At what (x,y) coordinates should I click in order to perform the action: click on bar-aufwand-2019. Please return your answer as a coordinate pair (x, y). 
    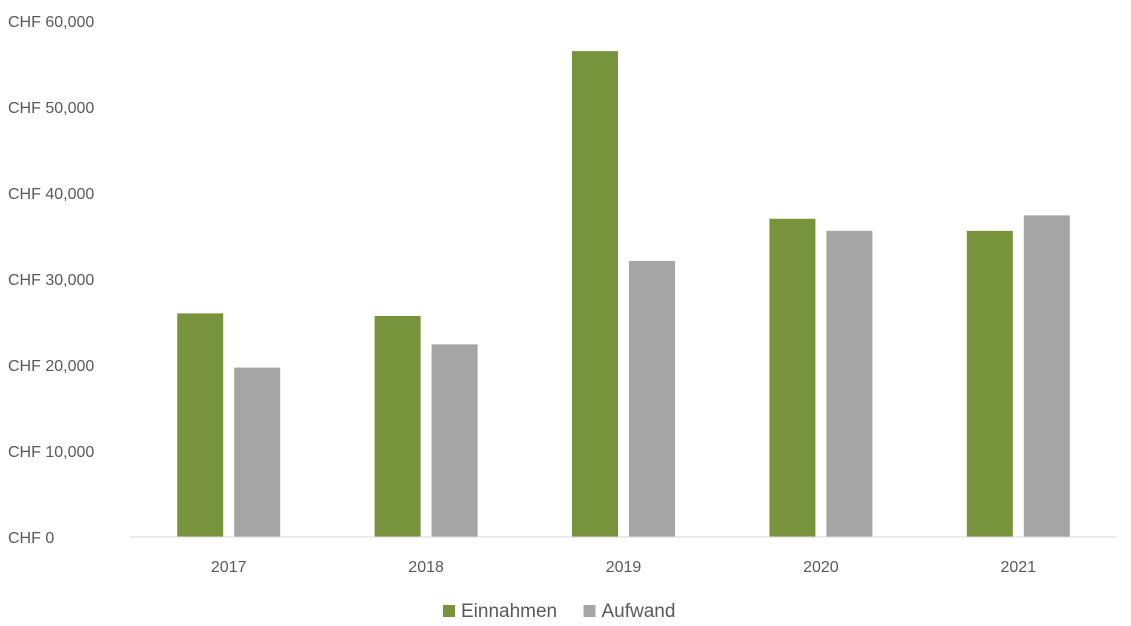
    Looking at the image, I should click on (652, 398).